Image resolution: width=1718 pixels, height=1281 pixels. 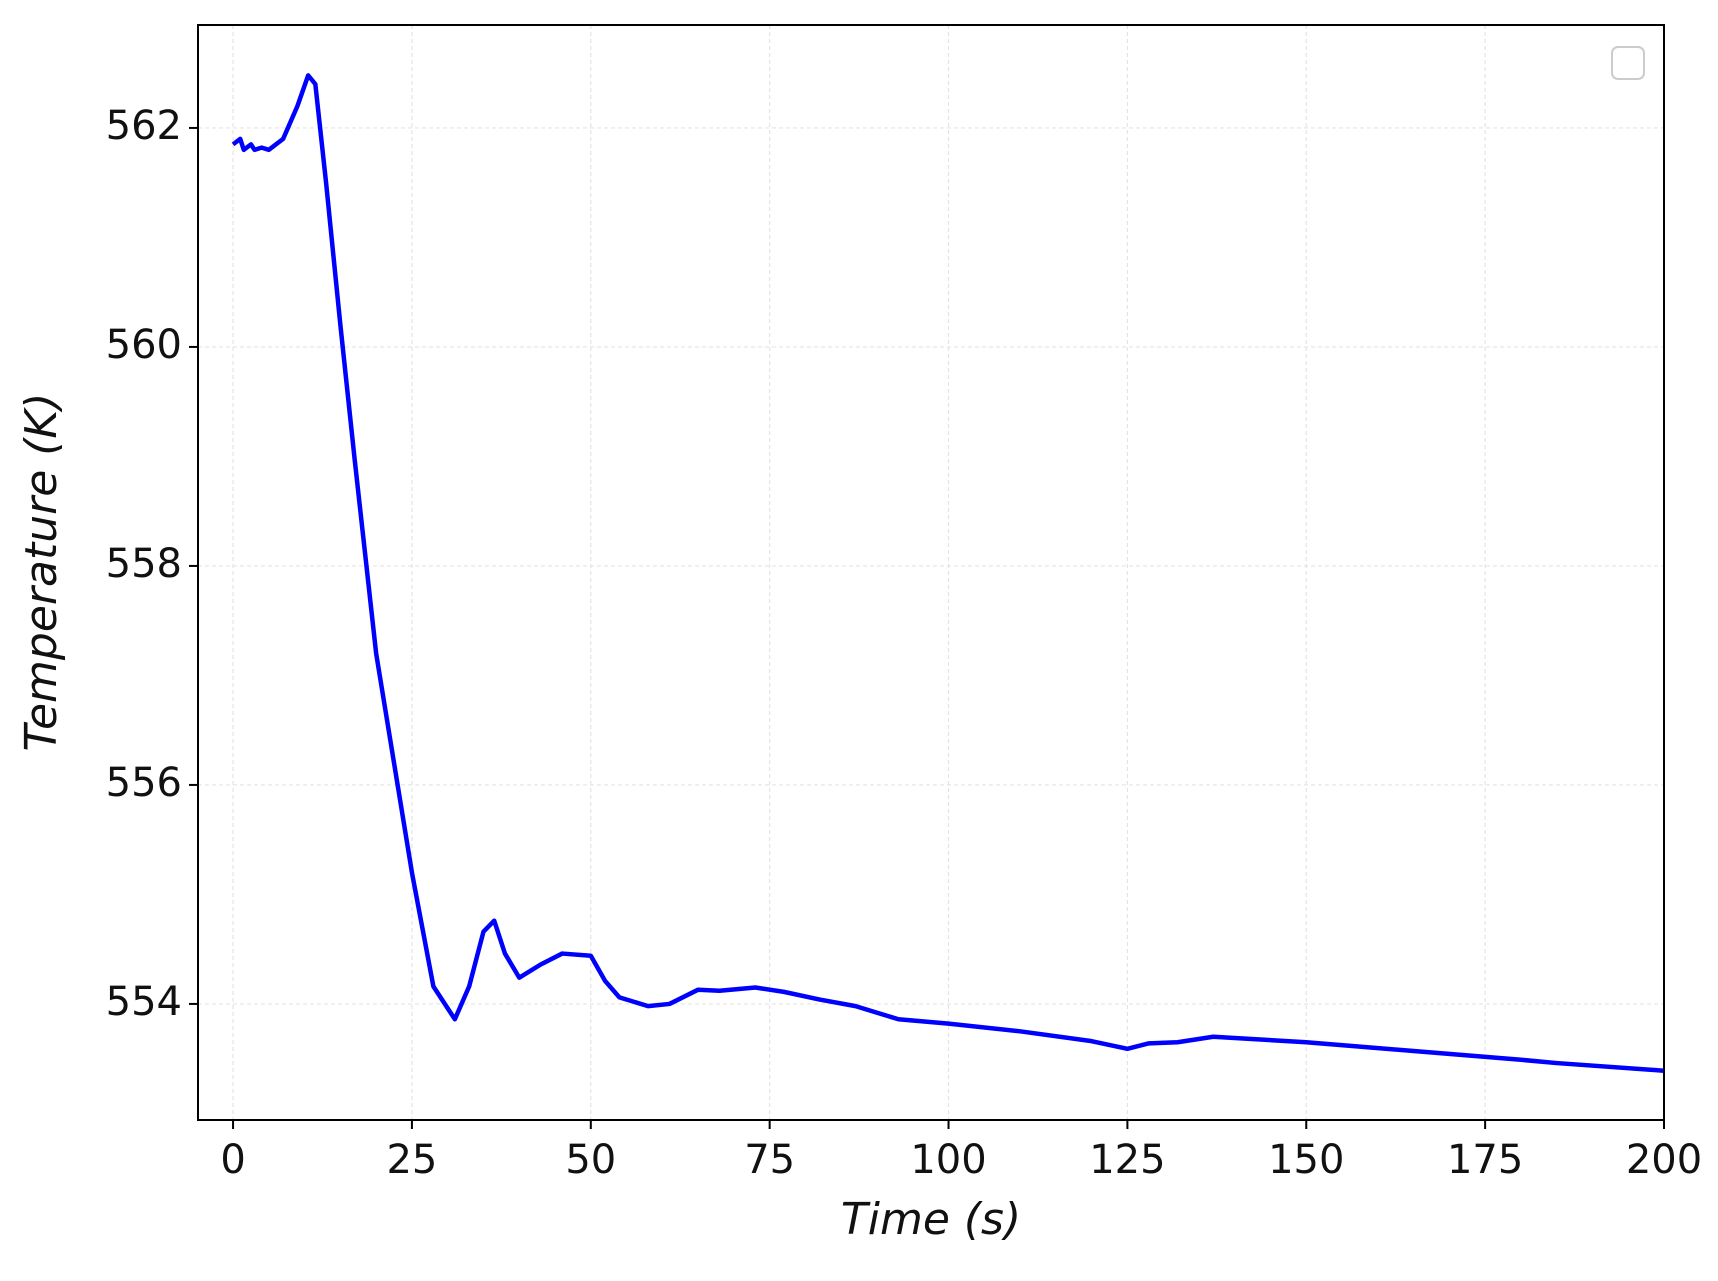 I want to click on x-tick-label: 25, so click(x=411, y=1160).